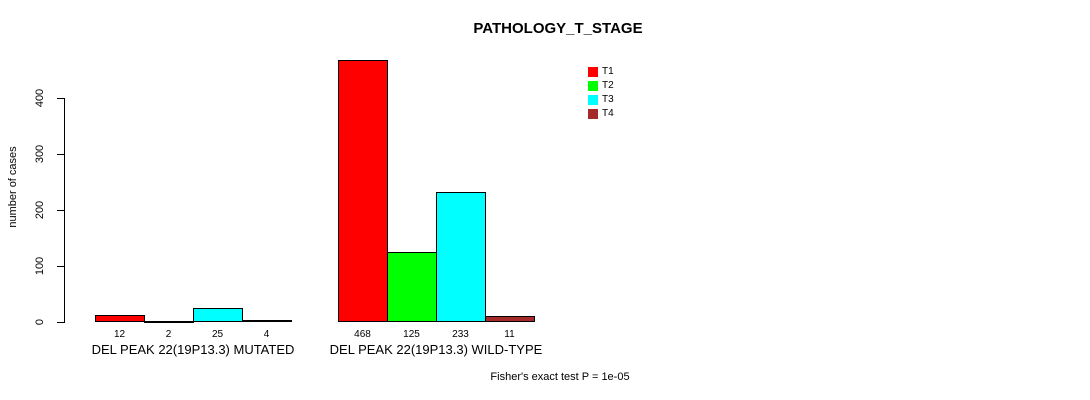  What do you see at coordinates (601, 71) in the screenshot?
I see `legend-item-t1: T1` at bounding box center [601, 71].